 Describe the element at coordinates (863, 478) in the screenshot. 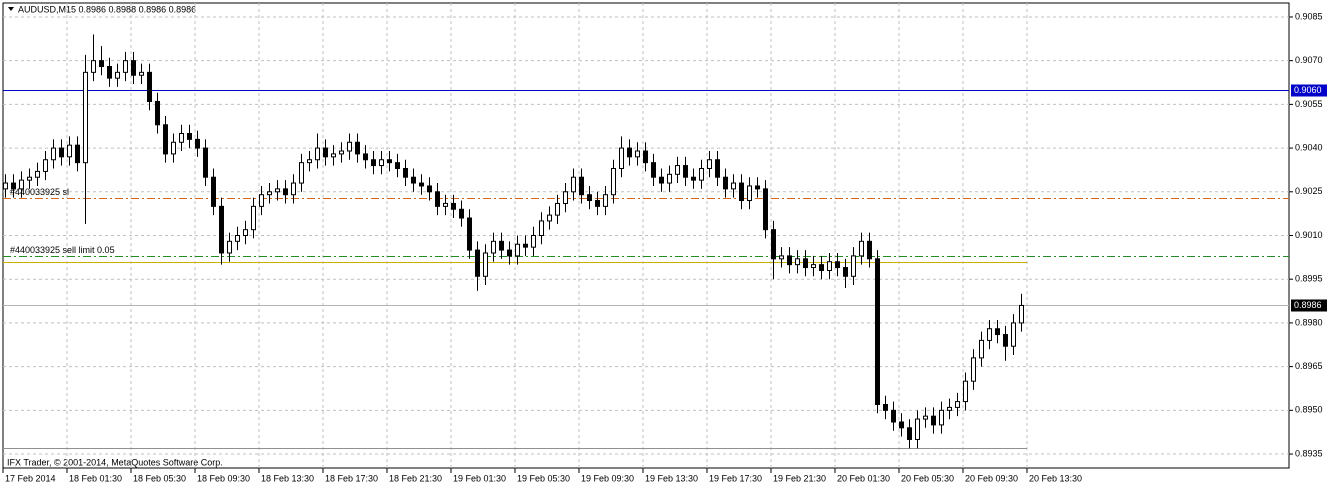

I see `x-tick-label: 20 Feb 01:30` at that location.